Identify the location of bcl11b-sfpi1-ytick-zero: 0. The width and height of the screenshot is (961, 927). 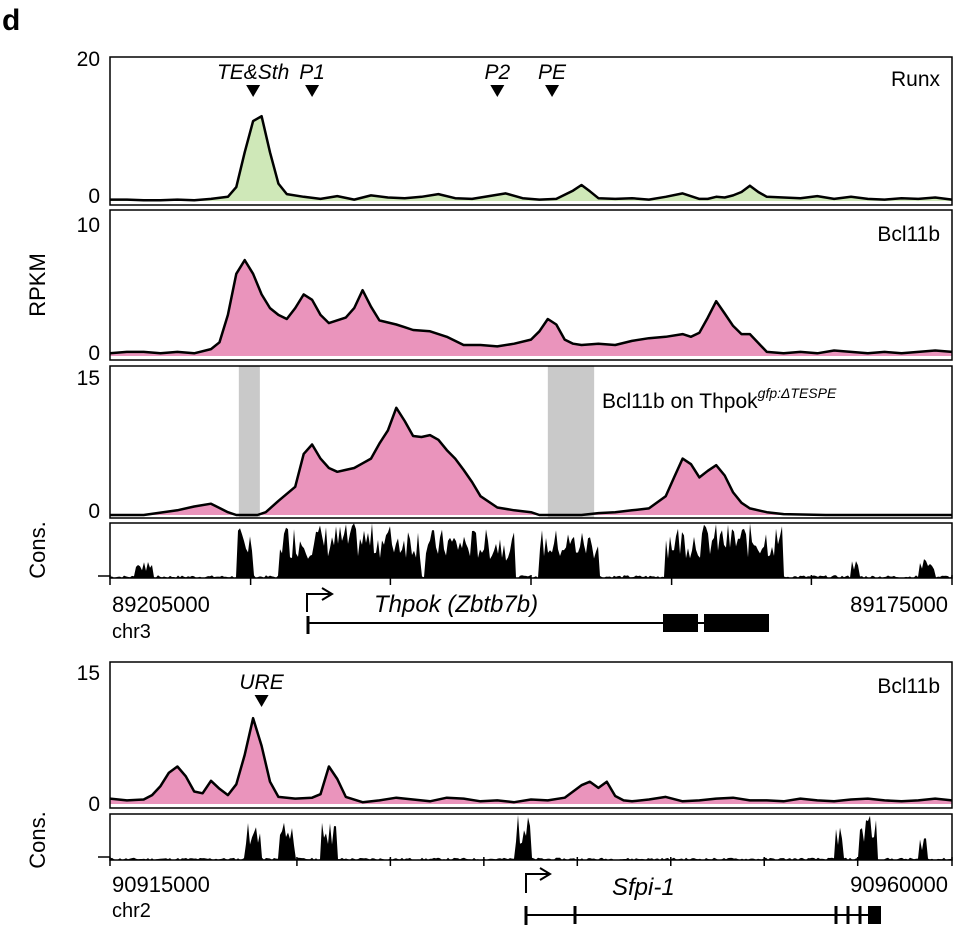
(94, 804).